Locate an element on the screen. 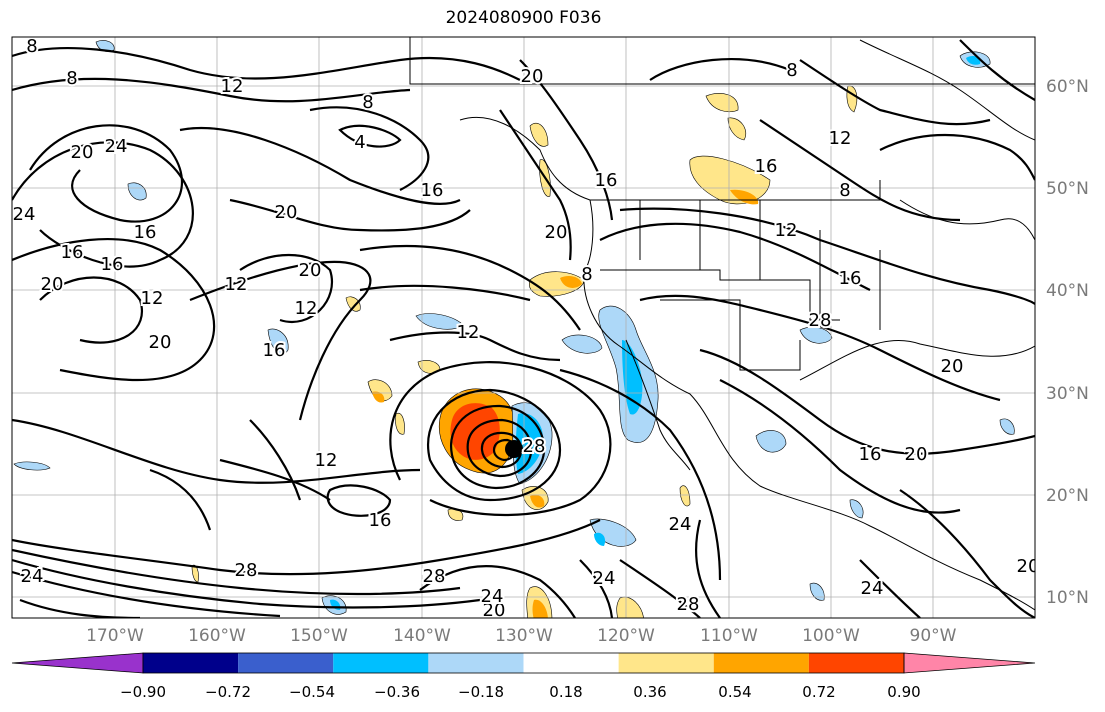 The width and height of the screenshot is (1105, 712). lon-label: 90°W is located at coordinates (933, 636).